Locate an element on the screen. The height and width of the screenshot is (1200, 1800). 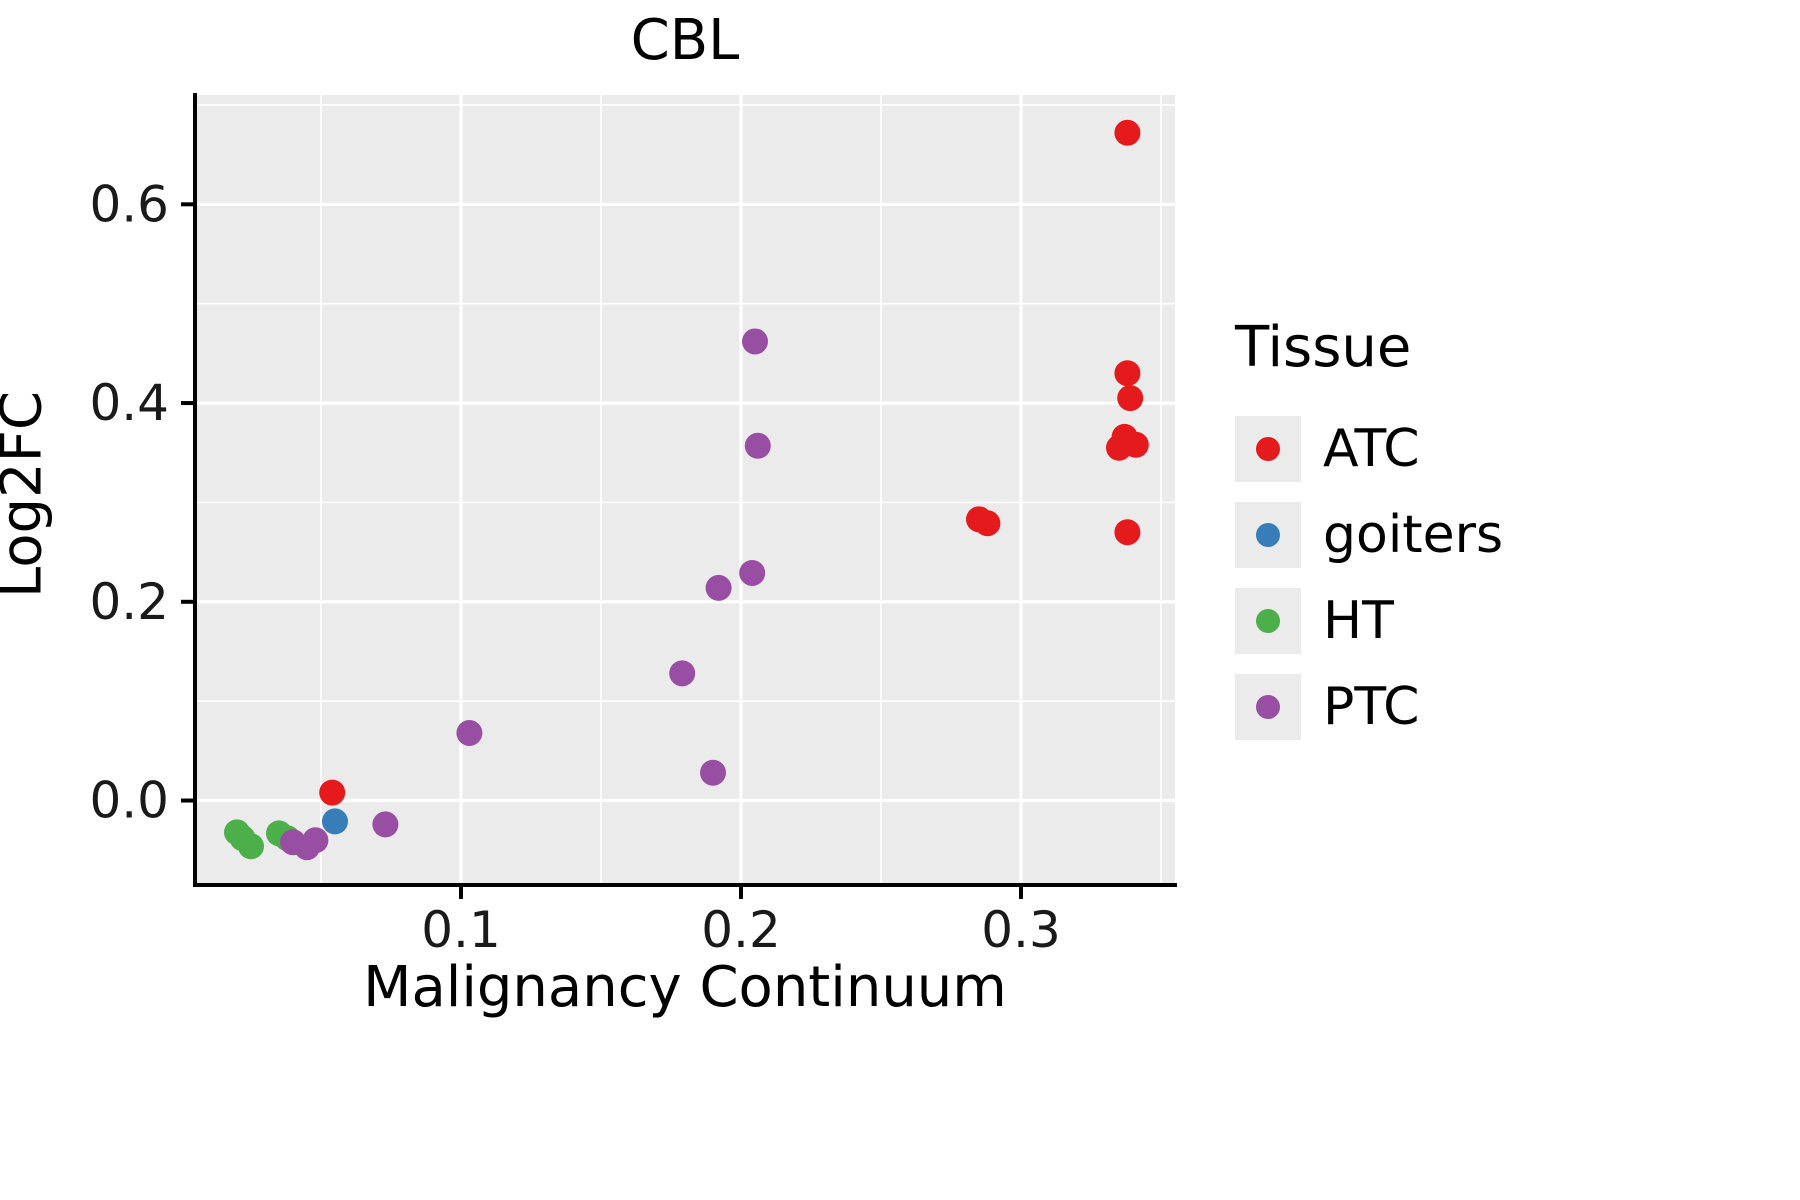
y-tick-label: 0.4 is located at coordinates (129, 403).